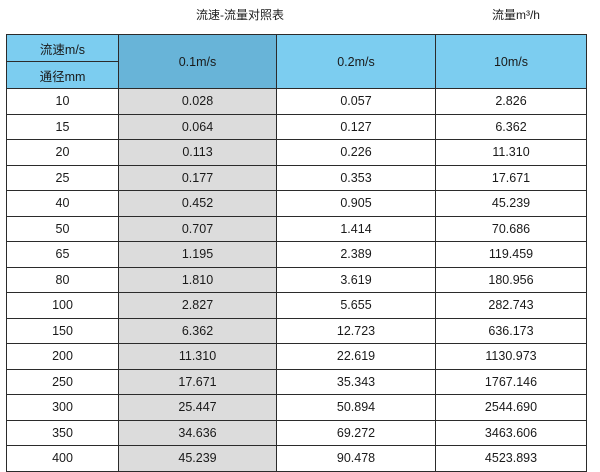 The image size is (600, 472). Describe the element at coordinates (197, 177) in the screenshot. I see `cell-flow-0.1ms: 0.177` at that location.